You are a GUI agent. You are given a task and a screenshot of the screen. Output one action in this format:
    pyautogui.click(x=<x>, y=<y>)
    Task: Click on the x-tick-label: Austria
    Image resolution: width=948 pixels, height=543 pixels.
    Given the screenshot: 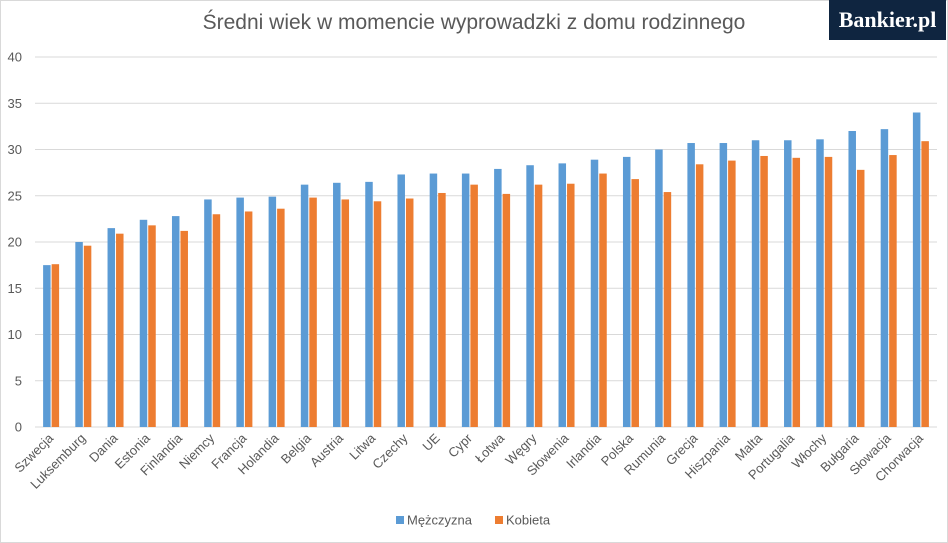 What is the action you would take?
    pyautogui.click(x=327, y=450)
    